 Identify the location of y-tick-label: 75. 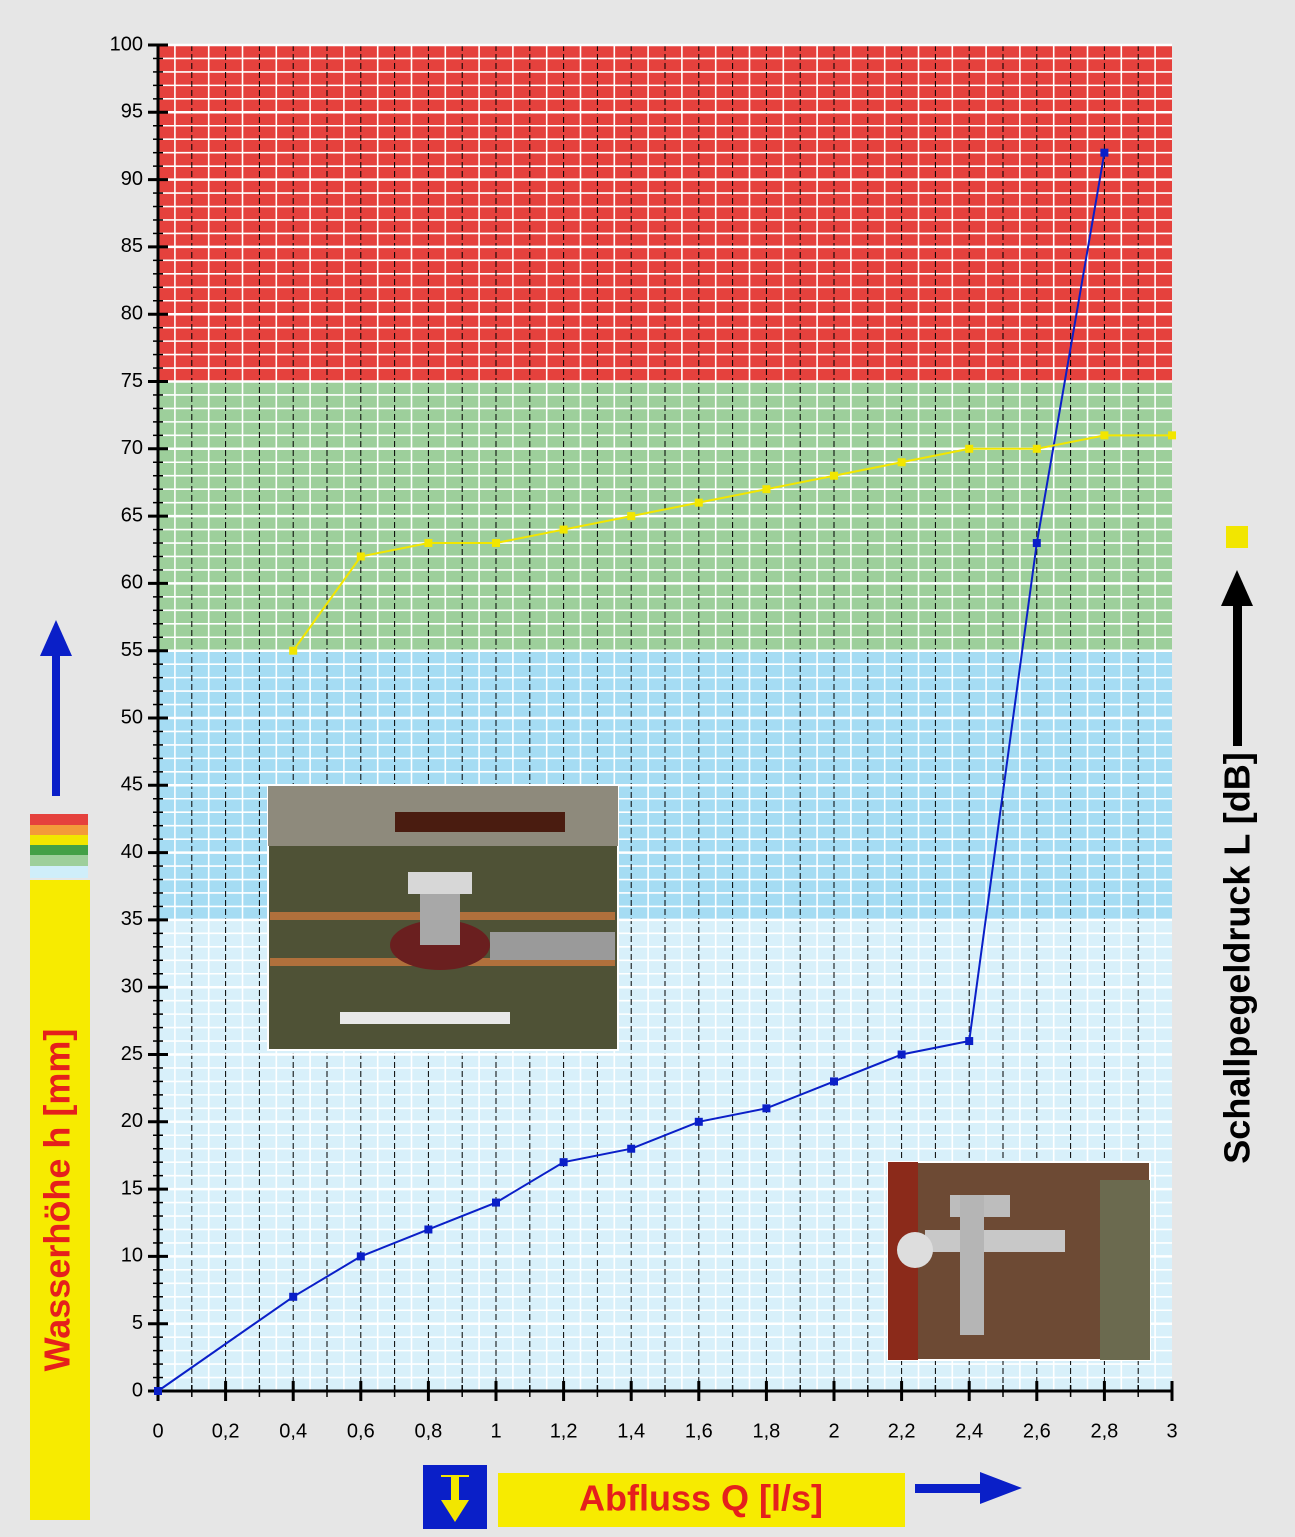
(132, 381).